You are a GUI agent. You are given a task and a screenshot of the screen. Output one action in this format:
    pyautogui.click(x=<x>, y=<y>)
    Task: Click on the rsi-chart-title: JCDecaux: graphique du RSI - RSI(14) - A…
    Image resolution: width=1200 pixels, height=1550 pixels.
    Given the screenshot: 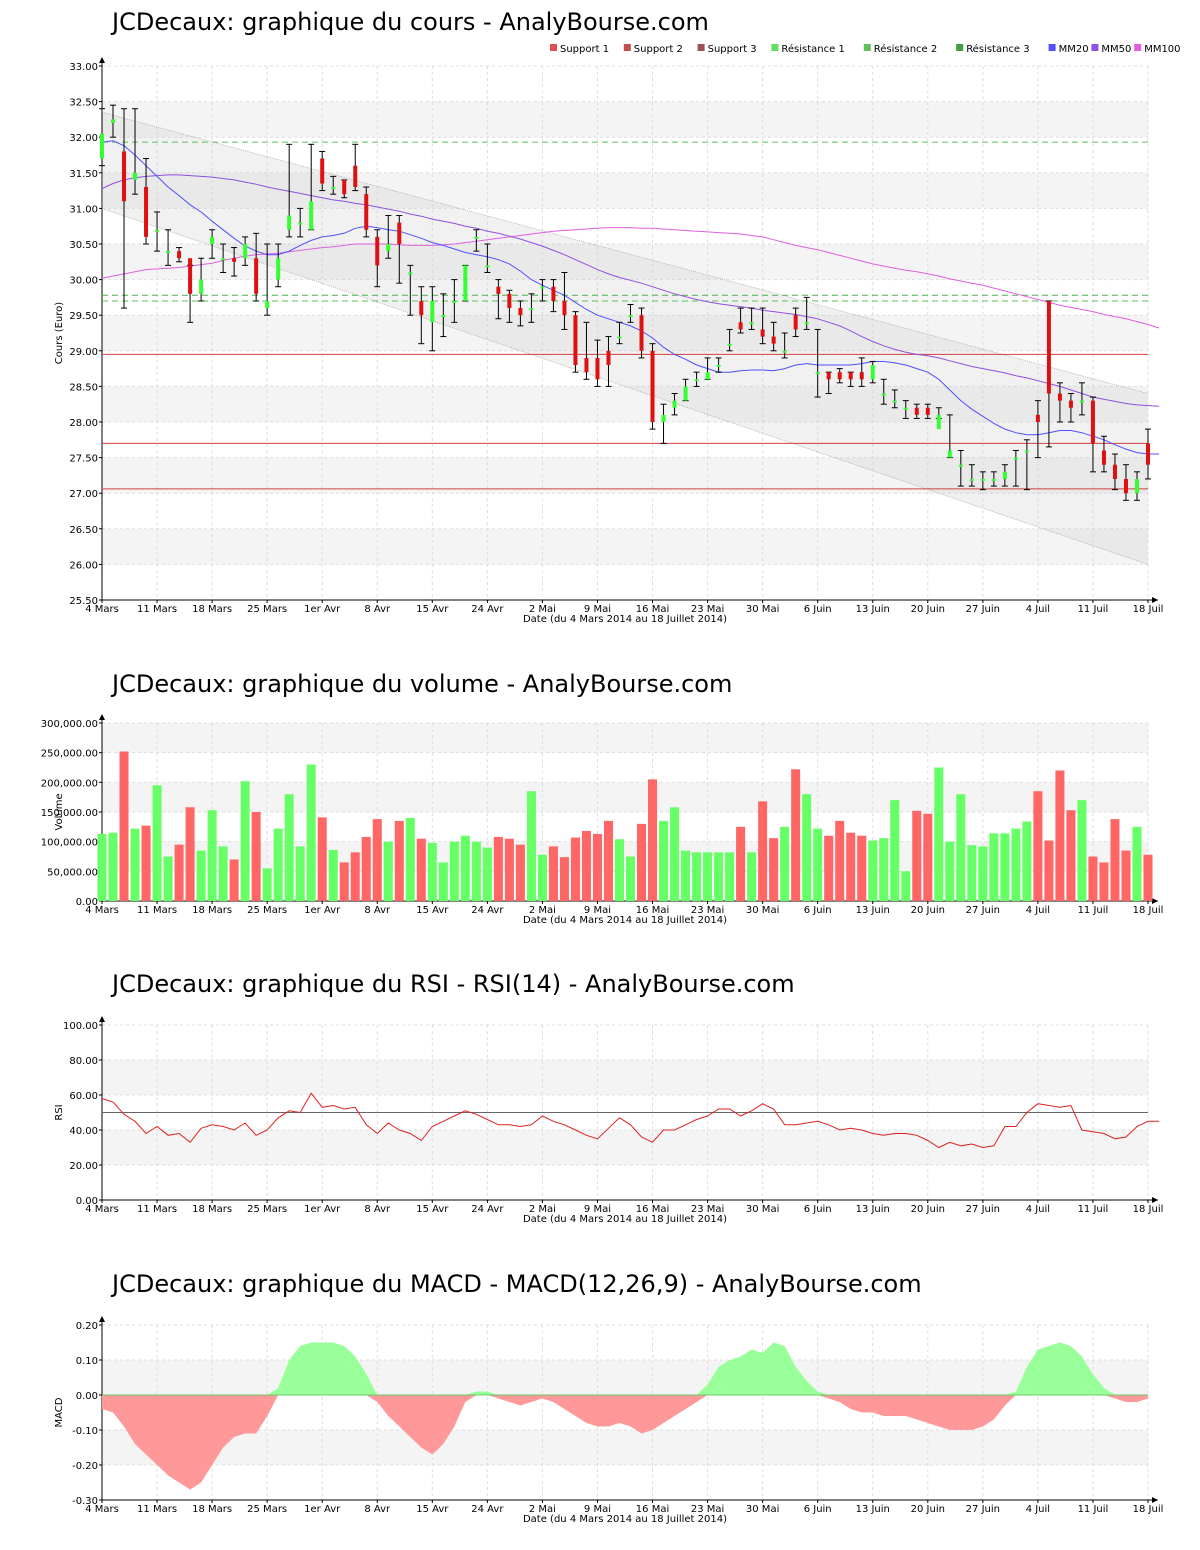 What is the action you would take?
    pyautogui.click(x=453, y=984)
    